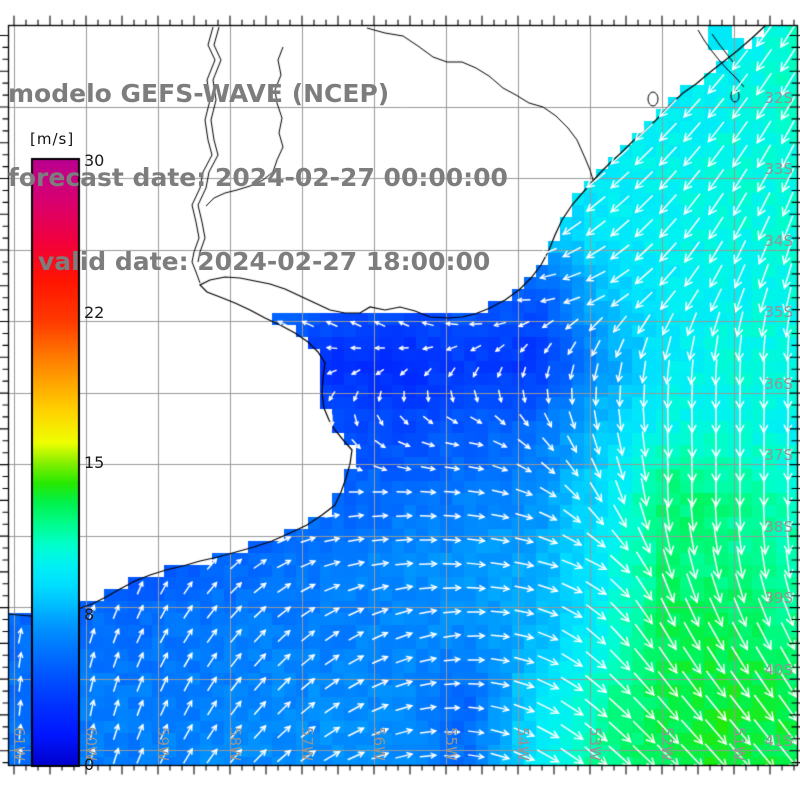 The width and height of the screenshot is (800, 800). What do you see at coordinates (94, 160) in the screenshot?
I see `colorbar-tick-label: 30` at bounding box center [94, 160].